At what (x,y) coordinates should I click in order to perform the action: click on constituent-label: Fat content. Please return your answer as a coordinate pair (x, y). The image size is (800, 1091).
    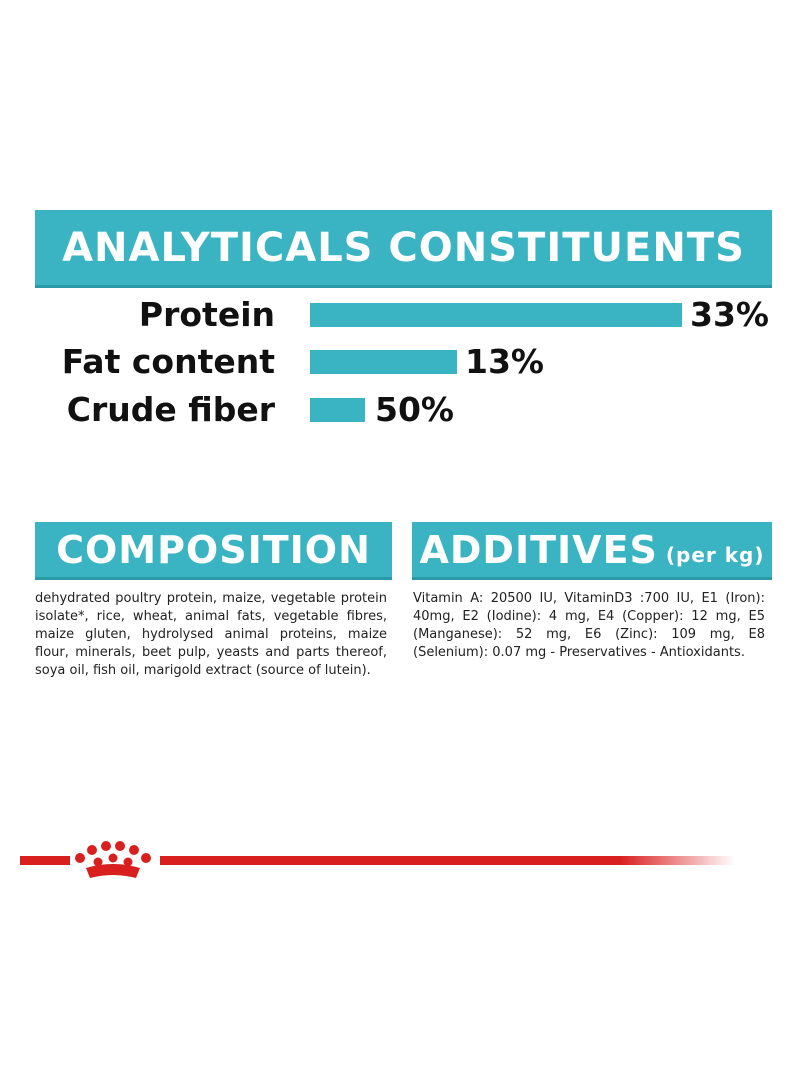
    Looking at the image, I should click on (168, 361).